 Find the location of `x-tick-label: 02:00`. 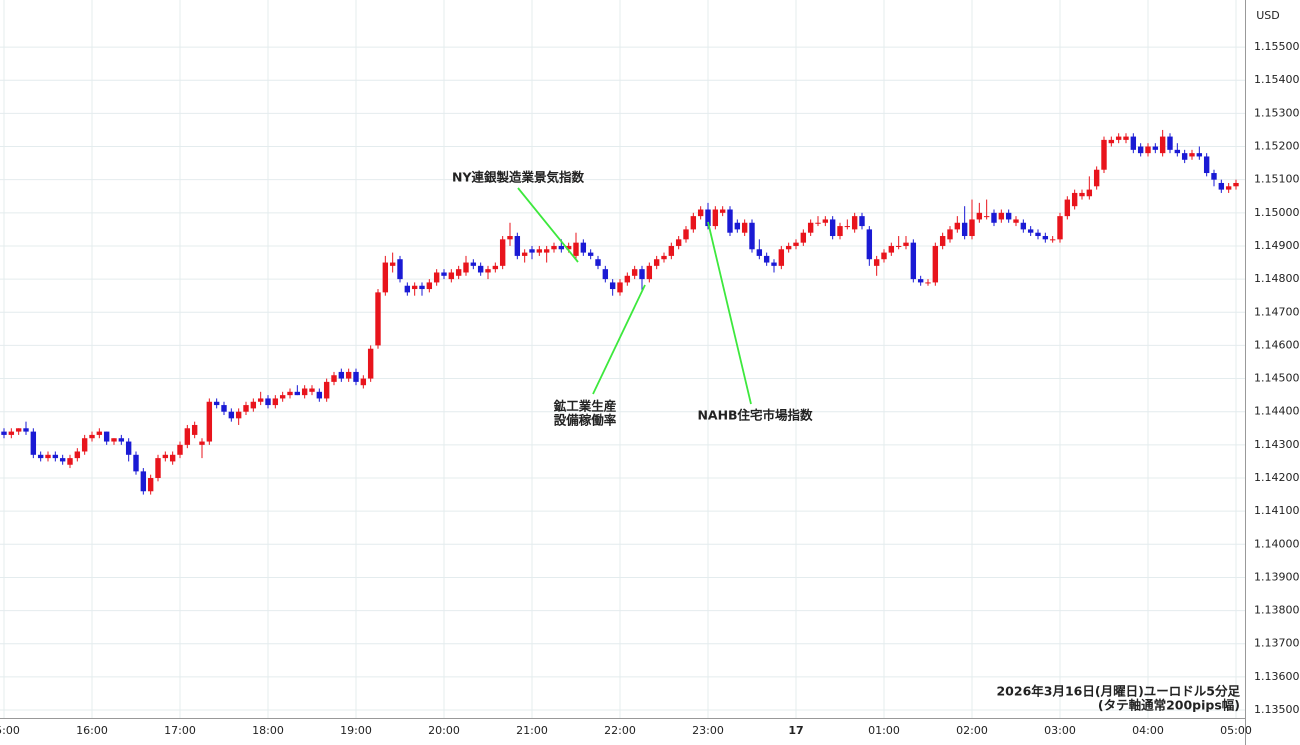

x-tick-label: 02:00 is located at coordinates (972, 730).